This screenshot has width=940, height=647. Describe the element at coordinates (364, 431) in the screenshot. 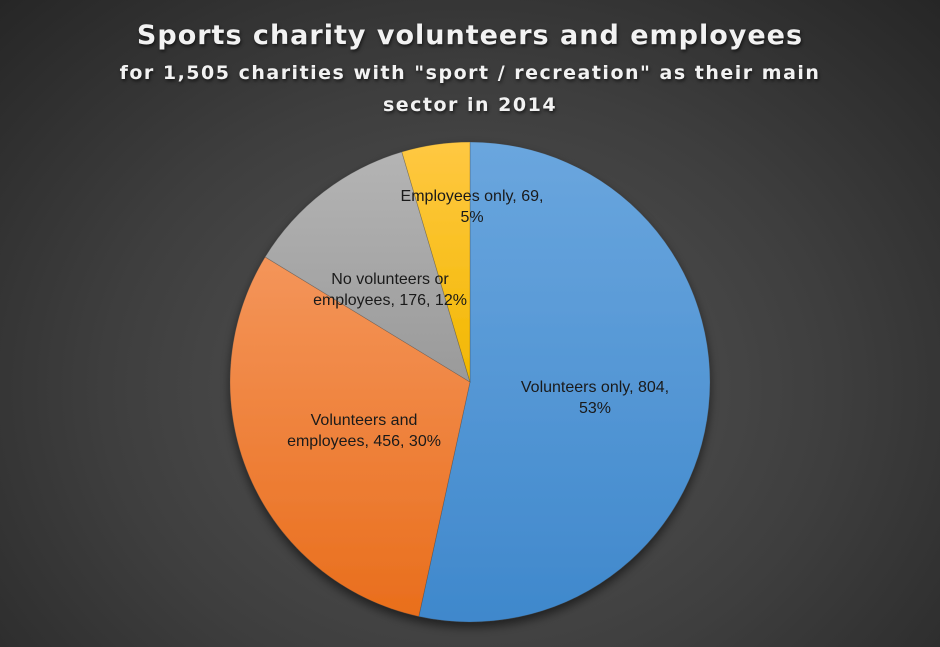

I see `label-volunteers-and-employees: Volunteers and employees, 456, 30%` at that location.